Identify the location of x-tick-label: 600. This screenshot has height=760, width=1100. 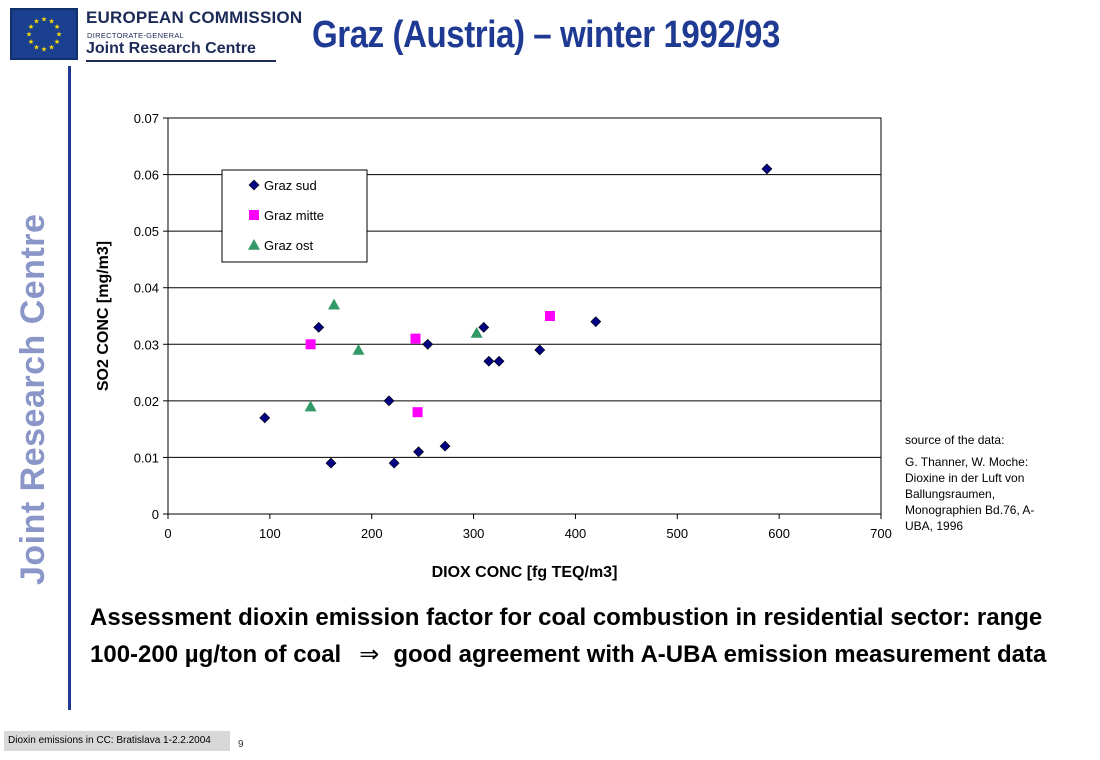
(779, 533).